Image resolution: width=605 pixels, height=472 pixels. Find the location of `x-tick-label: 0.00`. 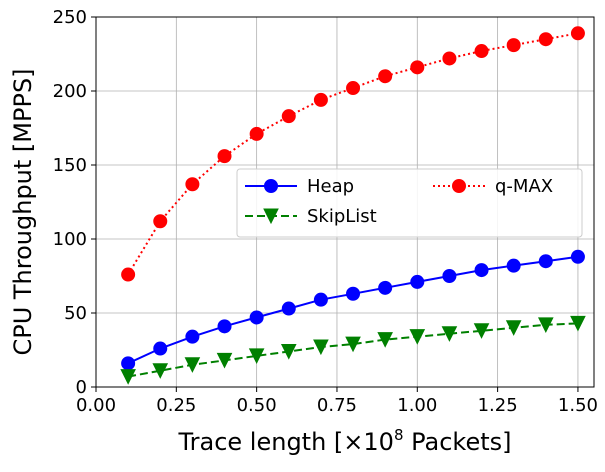

x-tick-label: 0.00 is located at coordinates (96, 405).